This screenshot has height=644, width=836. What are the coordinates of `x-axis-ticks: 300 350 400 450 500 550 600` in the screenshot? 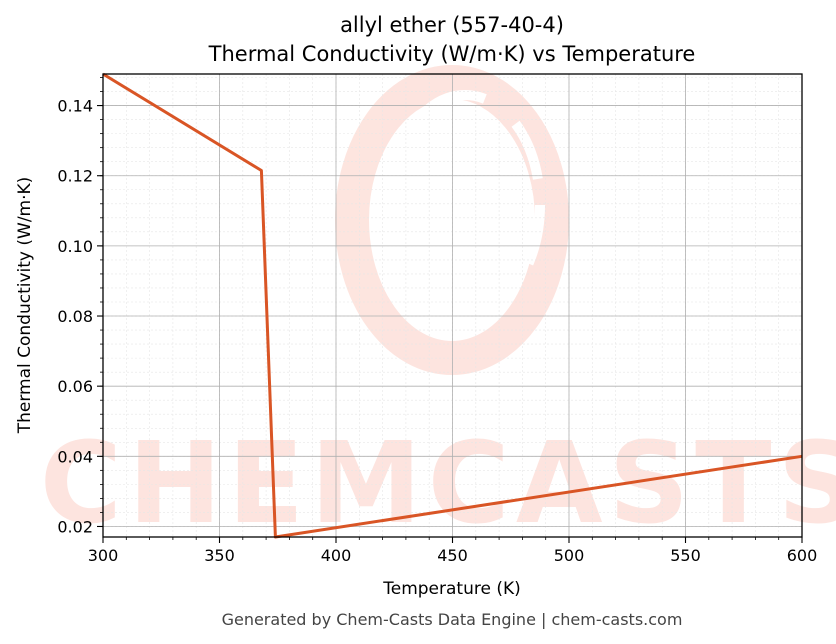 It's located at (453, 551).